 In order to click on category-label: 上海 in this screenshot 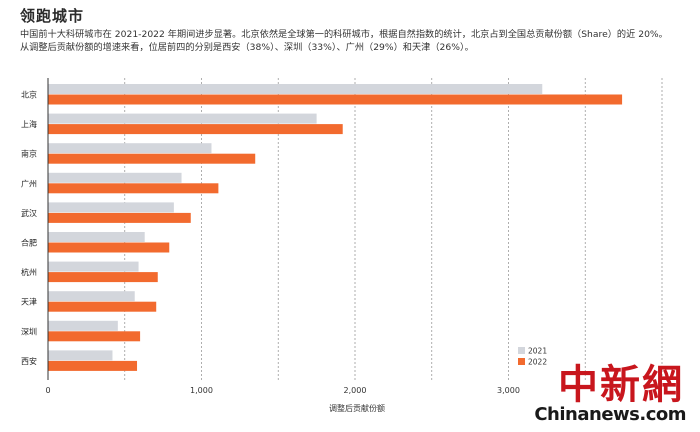, I will do `click(29, 124)`.